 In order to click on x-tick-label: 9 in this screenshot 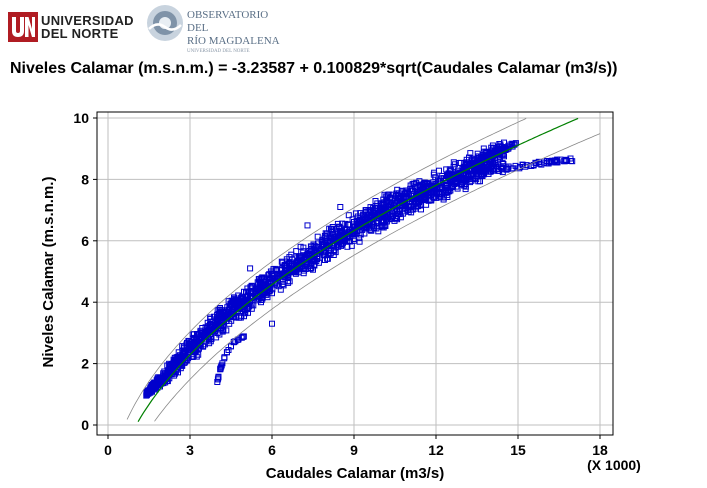, I will do `click(354, 450)`.